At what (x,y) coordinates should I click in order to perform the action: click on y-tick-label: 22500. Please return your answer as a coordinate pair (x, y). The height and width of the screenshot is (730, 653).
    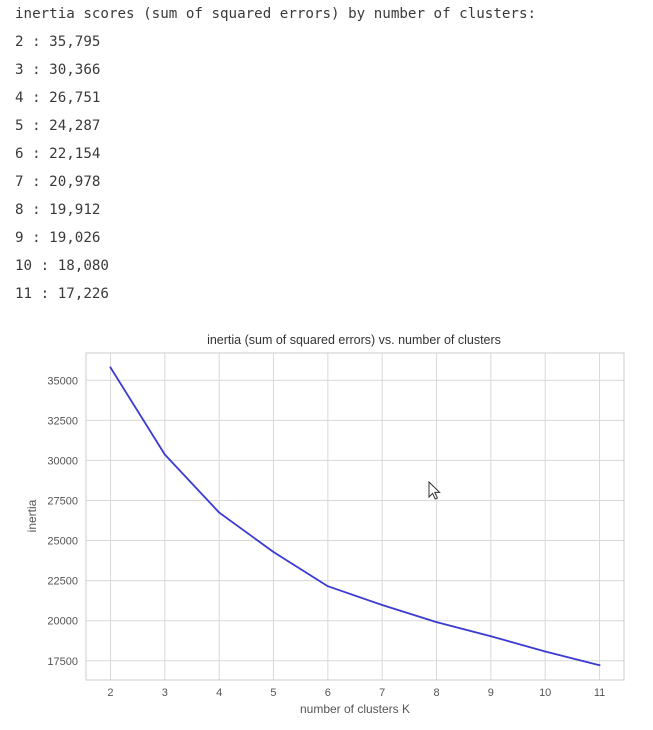
    Looking at the image, I should click on (62, 582).